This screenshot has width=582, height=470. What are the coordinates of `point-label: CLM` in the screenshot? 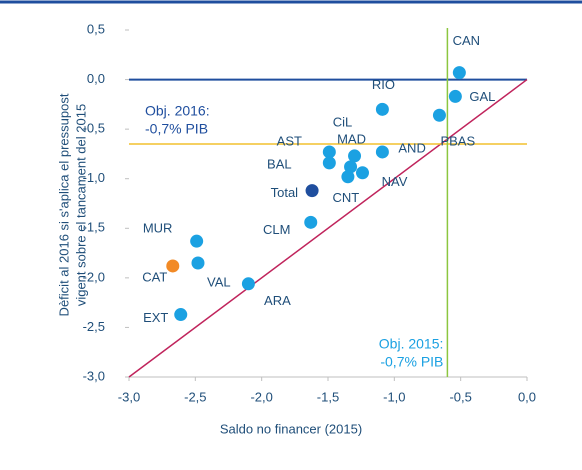 It's located at (276, 229).